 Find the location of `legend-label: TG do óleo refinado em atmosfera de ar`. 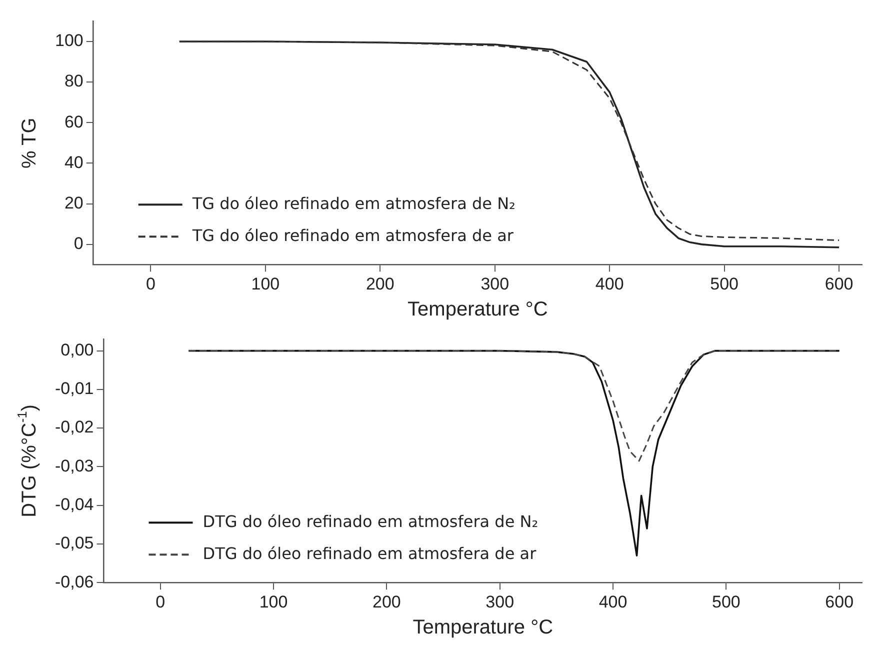

legend-label: TG do óleo refinado em atmosfera de ar is located at coordinates (352, 235).